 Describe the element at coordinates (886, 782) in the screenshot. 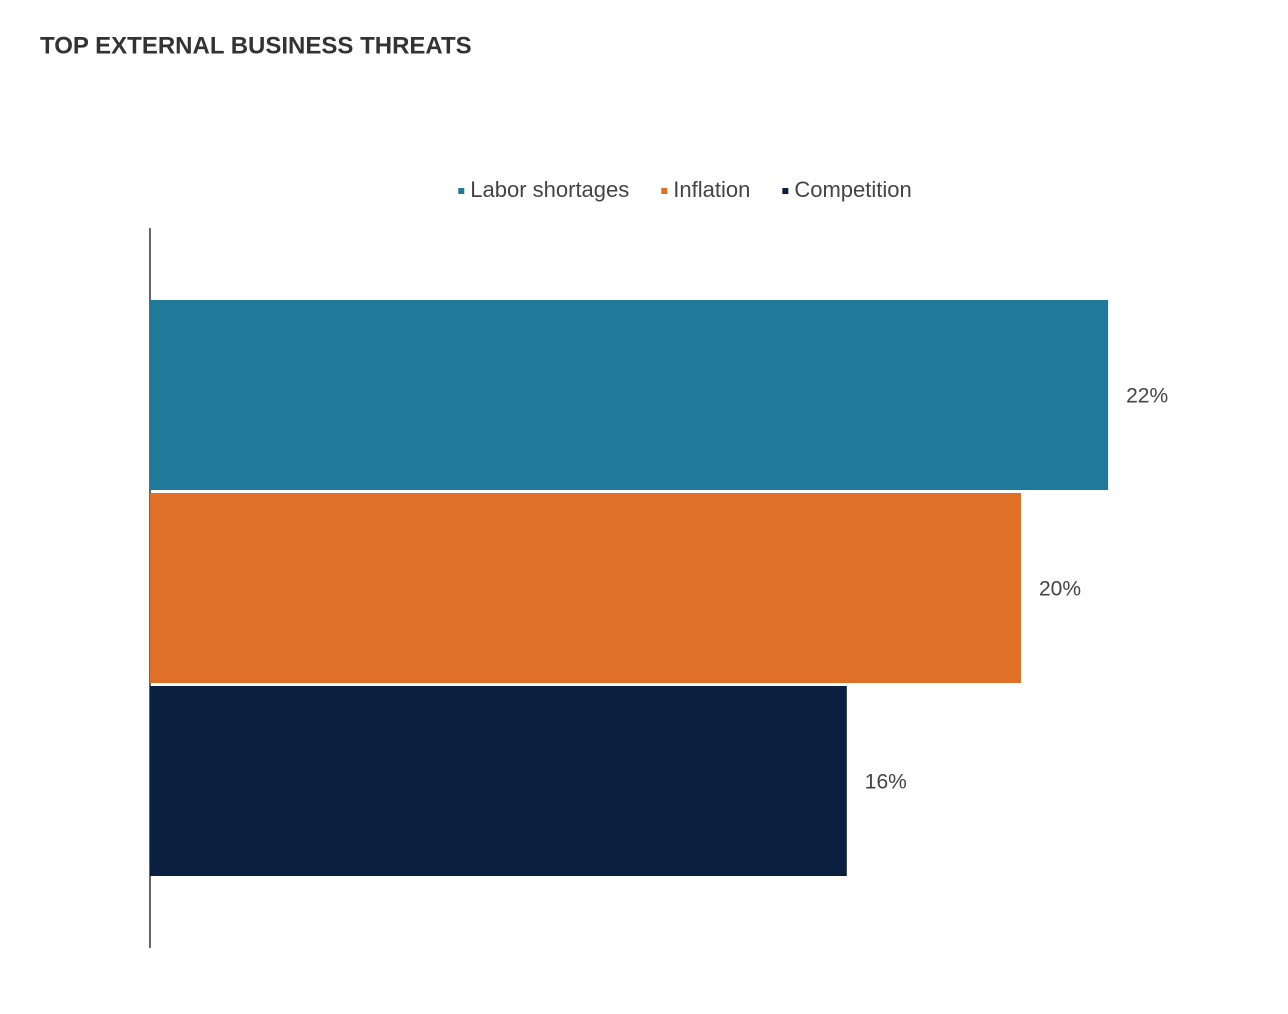

I see `data-label: 16%` at that location.